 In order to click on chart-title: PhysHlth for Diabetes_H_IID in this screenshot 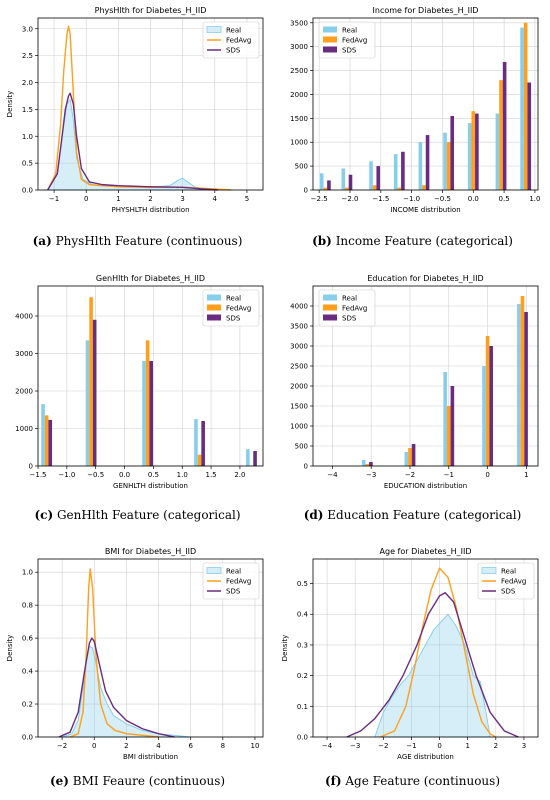, I will do `click(151, 10)`.